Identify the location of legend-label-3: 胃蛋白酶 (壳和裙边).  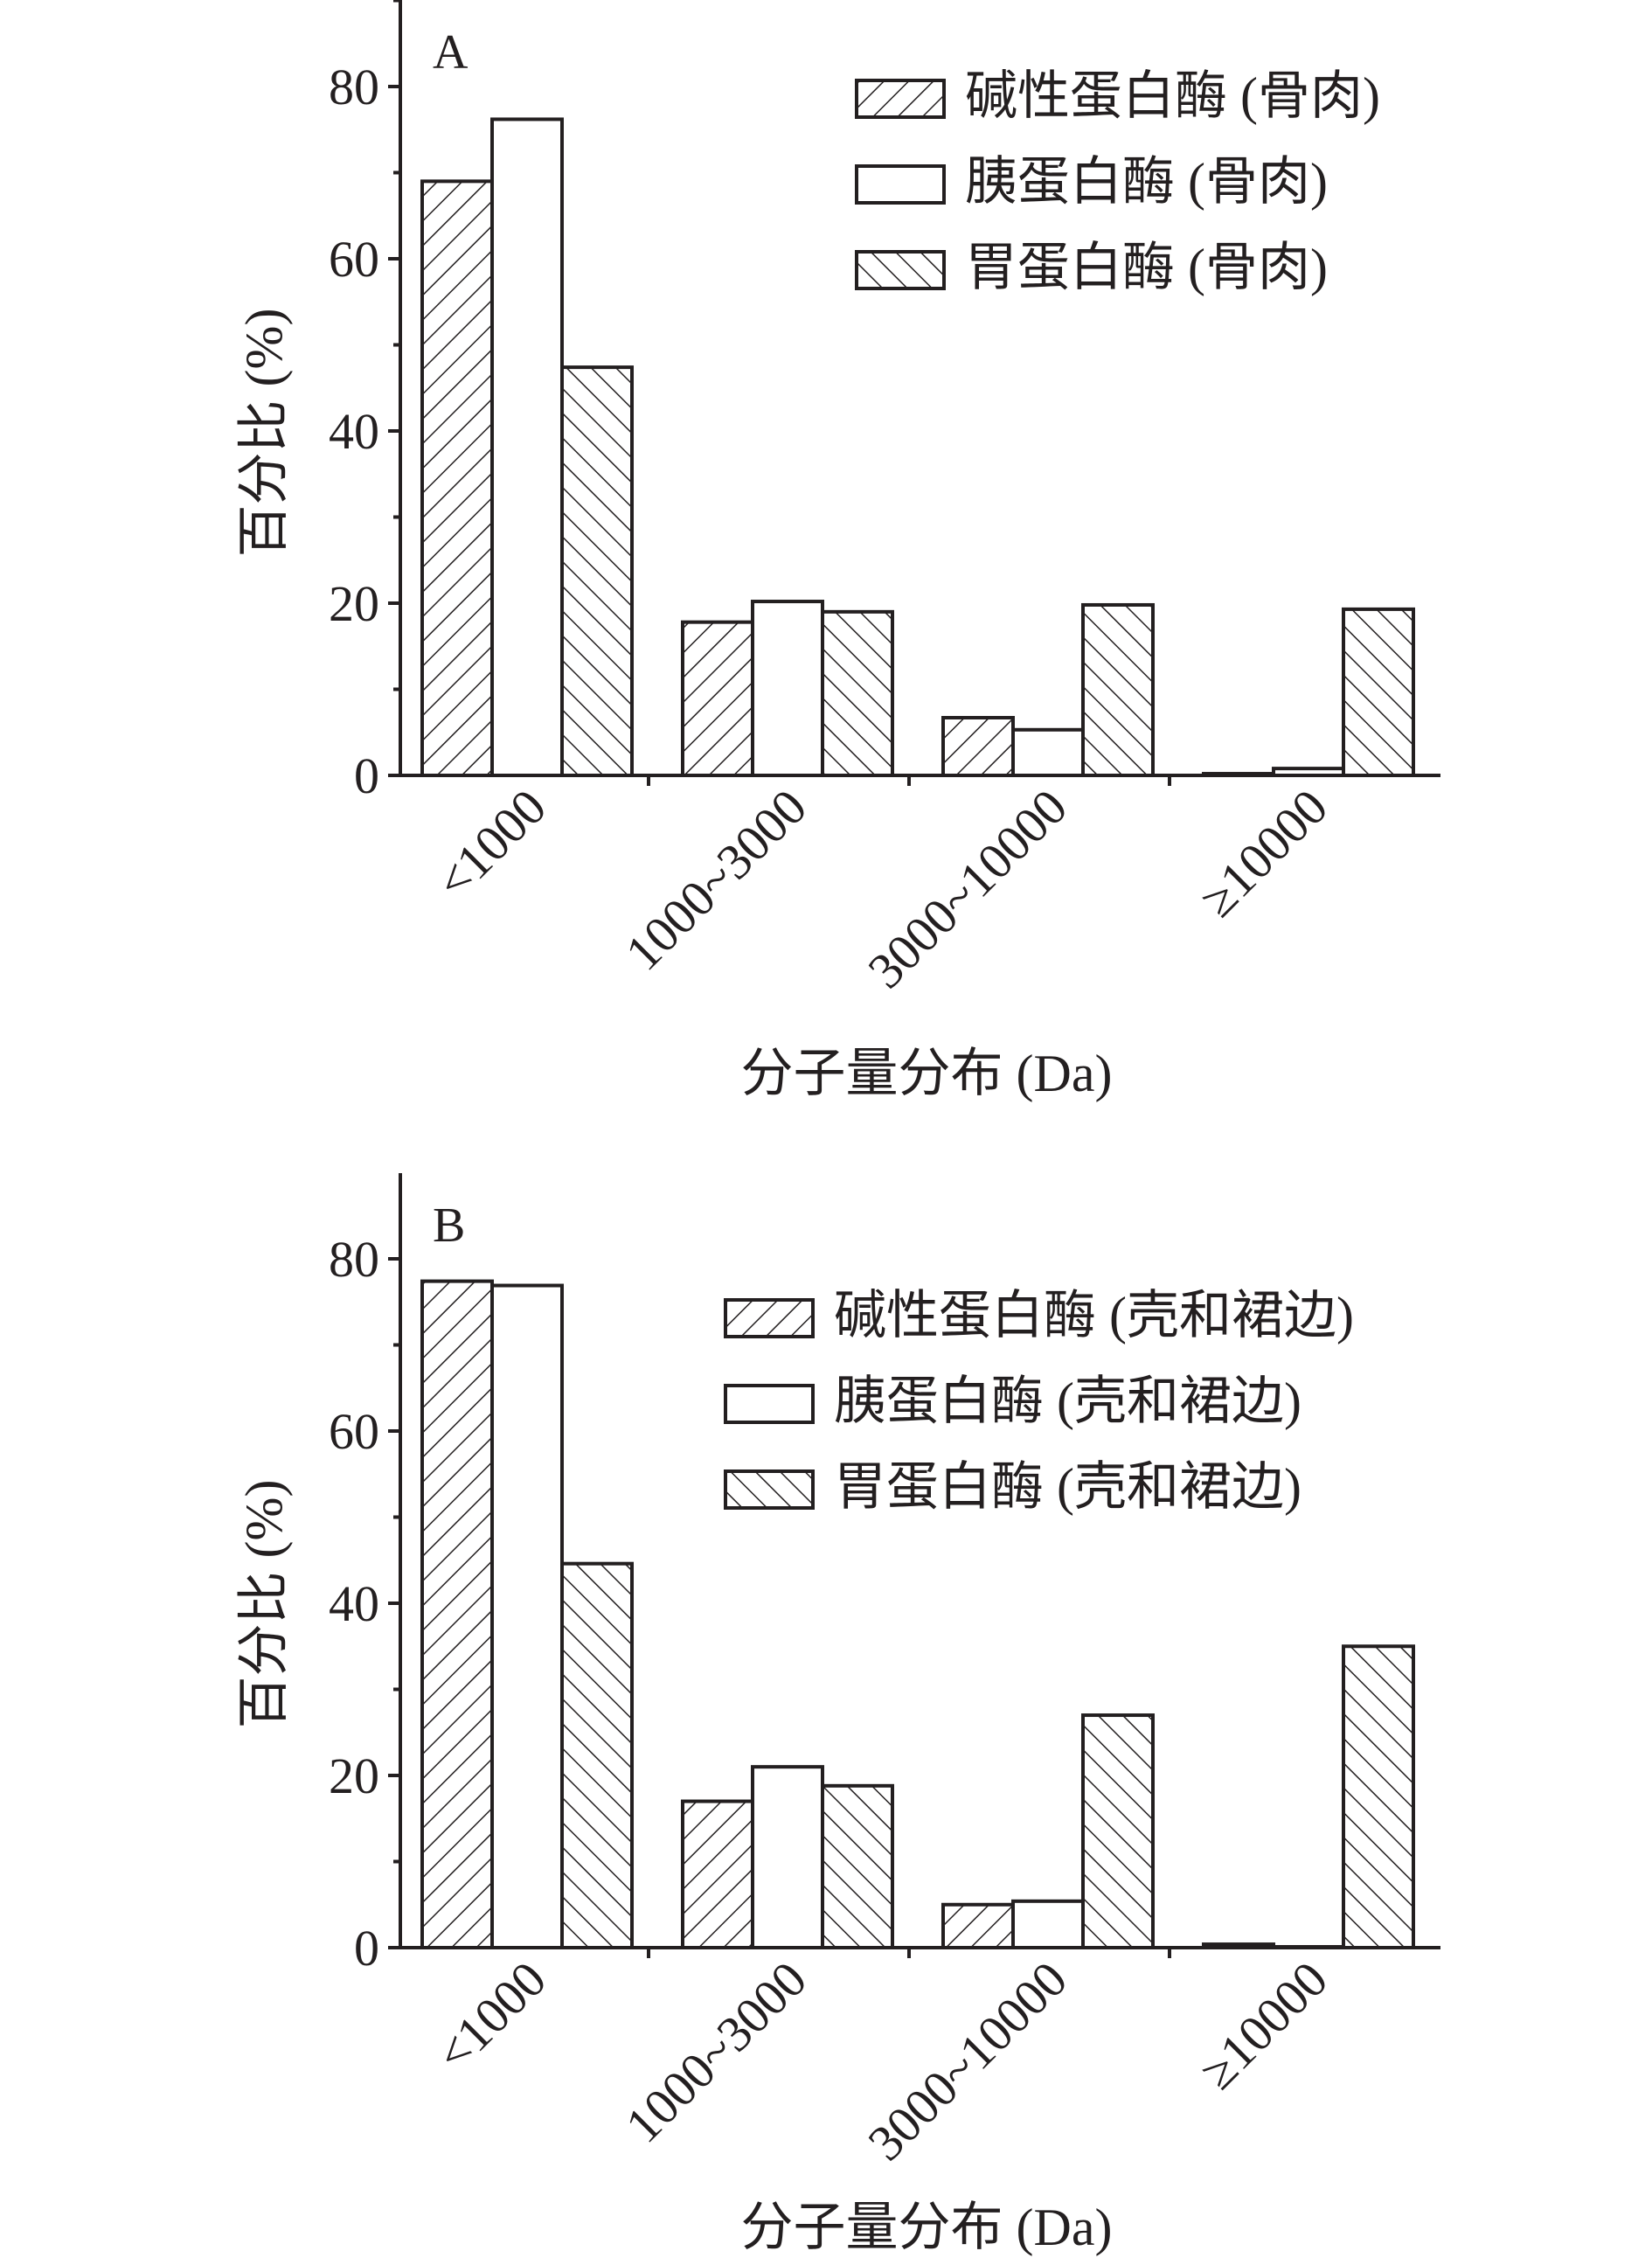
(1067, 1487).